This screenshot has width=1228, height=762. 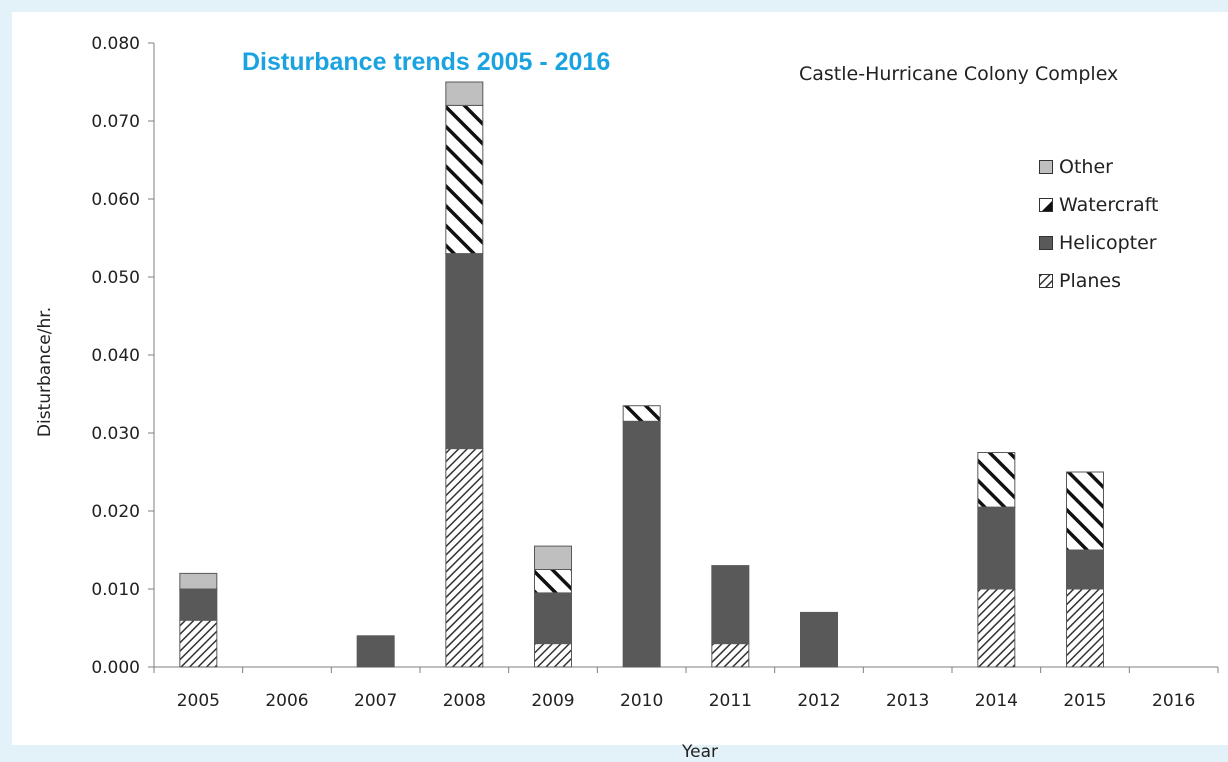 I want to click on y-tick-label: 0.070, so click(x=115, y=122).